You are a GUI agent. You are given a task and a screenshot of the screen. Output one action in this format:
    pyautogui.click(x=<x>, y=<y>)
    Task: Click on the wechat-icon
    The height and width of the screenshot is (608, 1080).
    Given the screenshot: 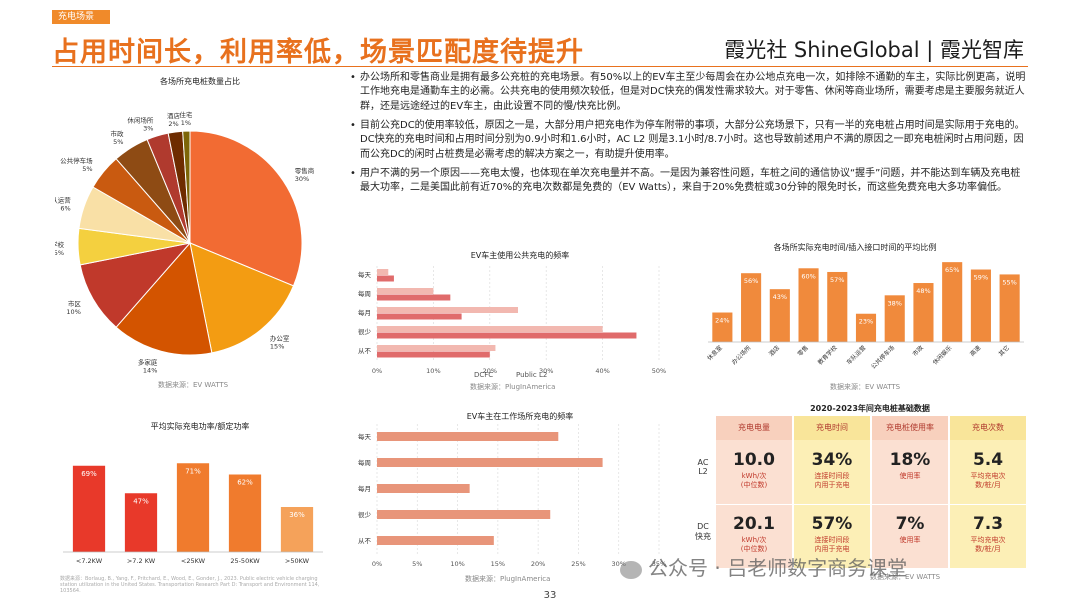 What is the action you would take?
    pyautogui.click(x=631, y=569)
    